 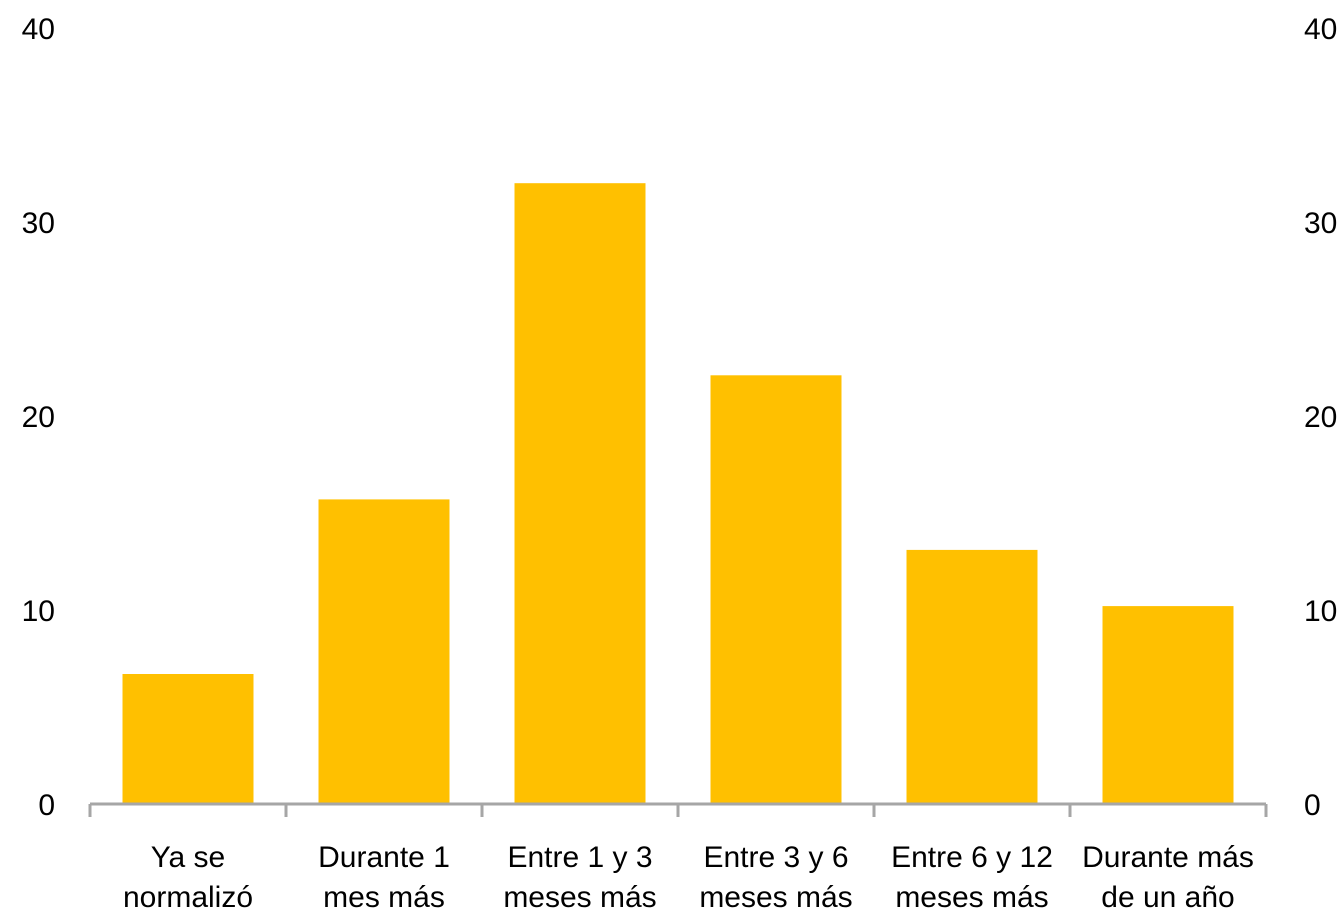 I want to click on y-axis-right-ticks: 0 10 20 30 40, so click(x=1320, y=417).